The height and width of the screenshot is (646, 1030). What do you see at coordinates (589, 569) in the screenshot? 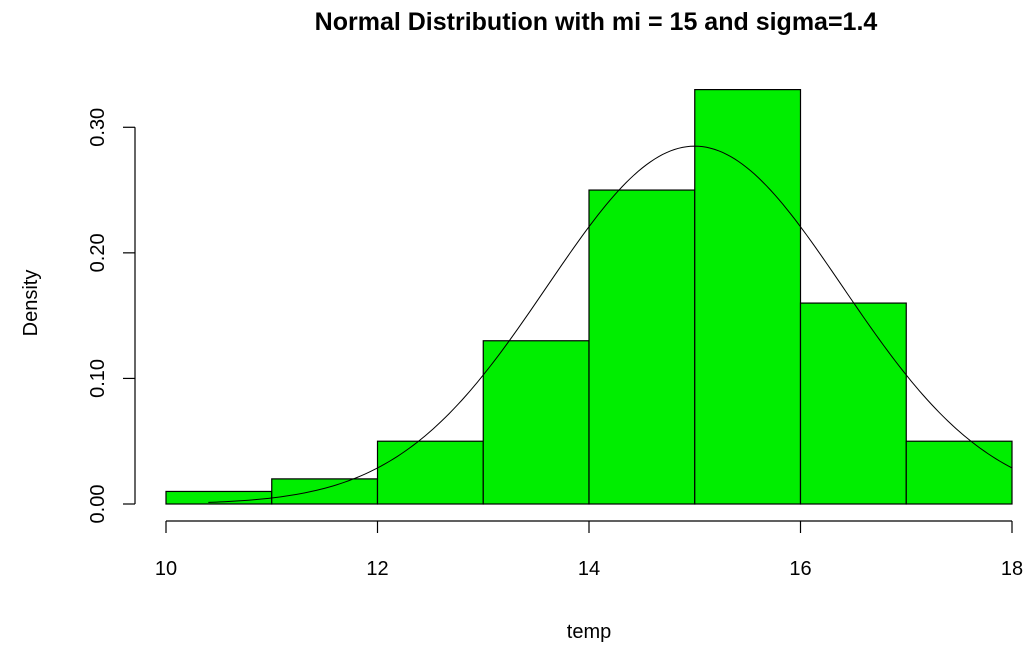
I see `x-tick-label: 14` at bounding box center [589, 569].